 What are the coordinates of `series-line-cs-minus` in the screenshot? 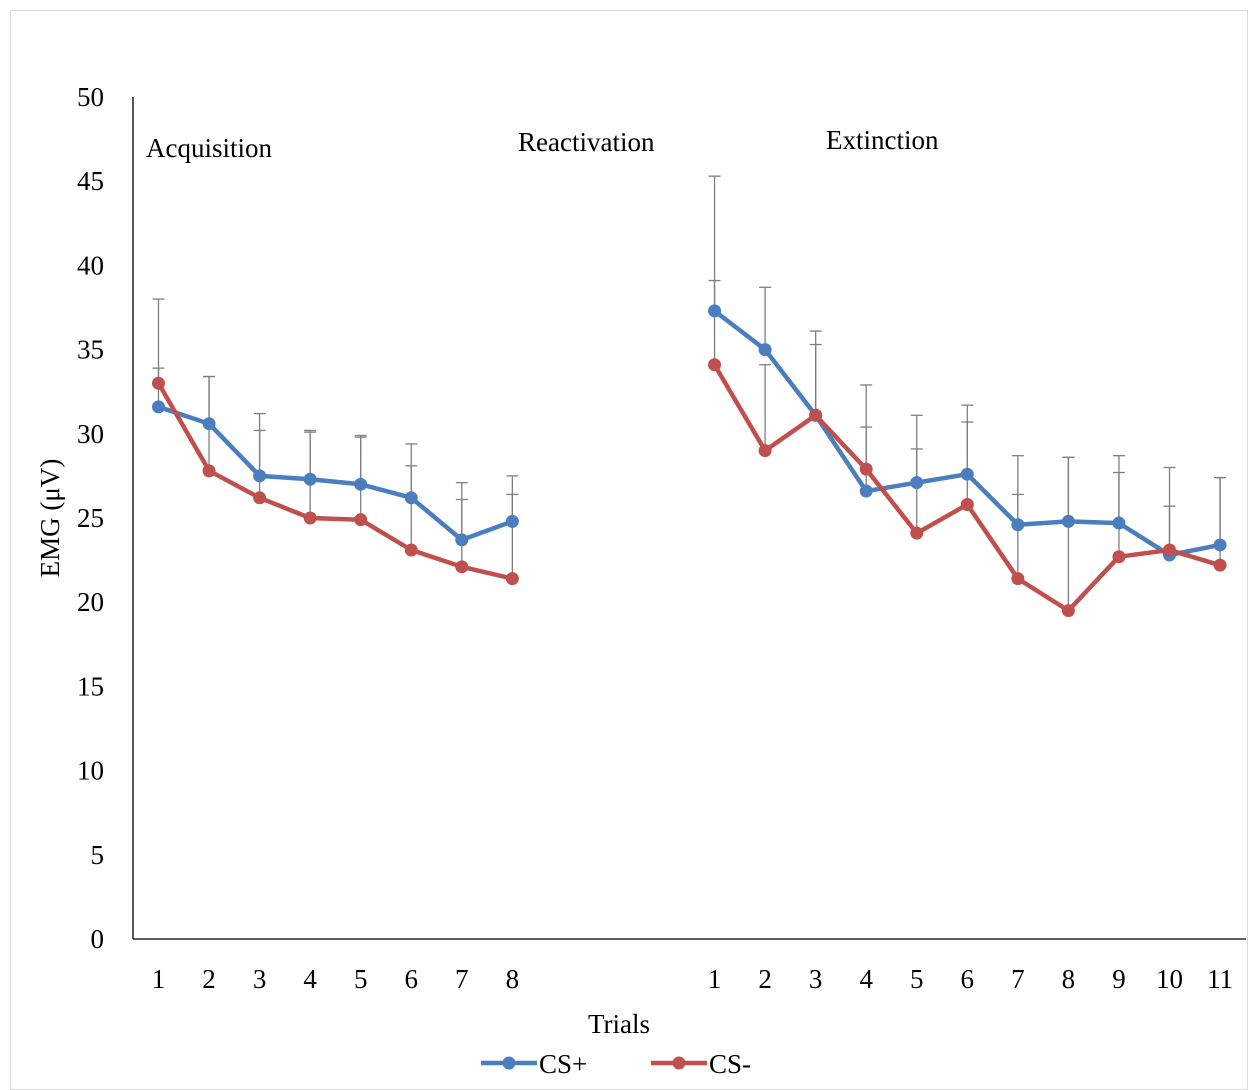 It's located at (335, 481).